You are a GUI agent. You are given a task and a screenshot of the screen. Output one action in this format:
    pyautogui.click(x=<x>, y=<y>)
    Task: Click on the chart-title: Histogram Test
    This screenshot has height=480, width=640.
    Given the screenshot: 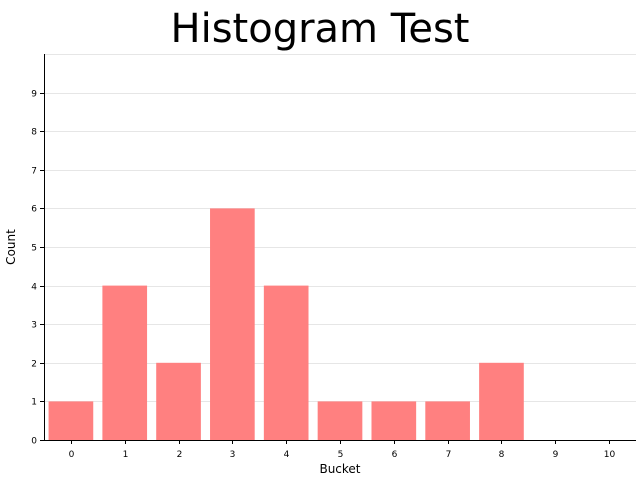 What is the action you would take?
    pyautogui.click(x=320, y=29)
    